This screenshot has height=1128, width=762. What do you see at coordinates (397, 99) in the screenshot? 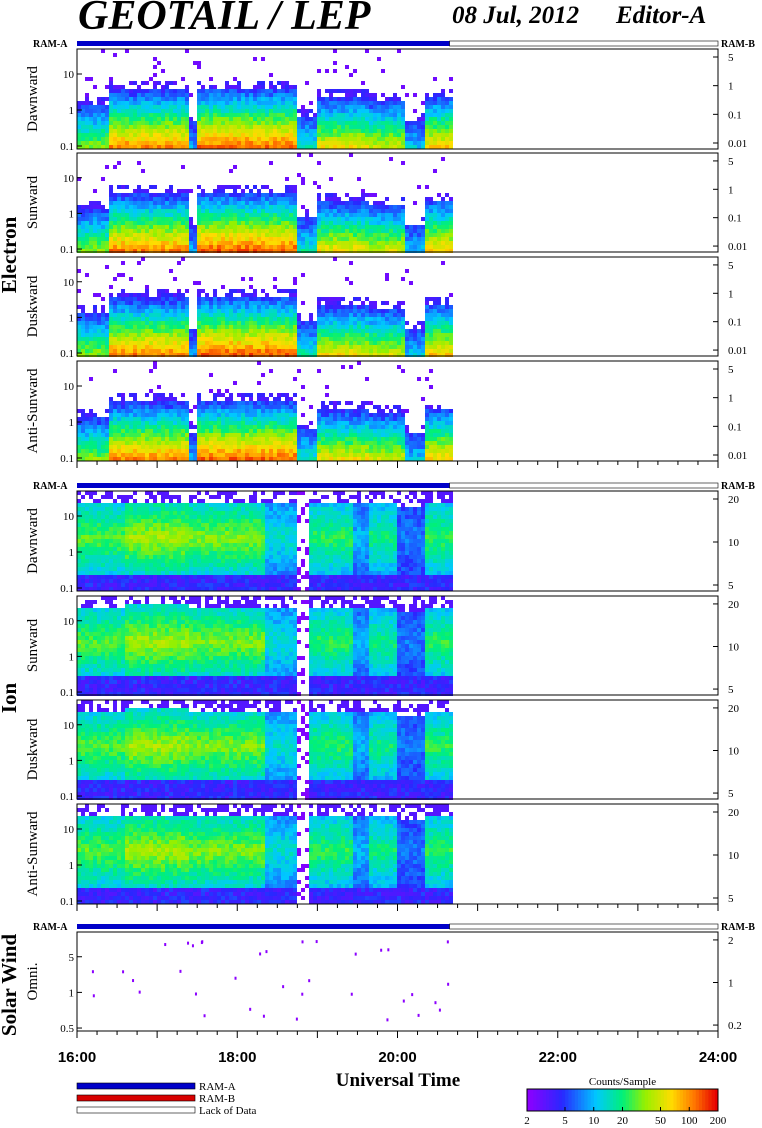
I see `panel-frame` at bounding box center [397, 99].